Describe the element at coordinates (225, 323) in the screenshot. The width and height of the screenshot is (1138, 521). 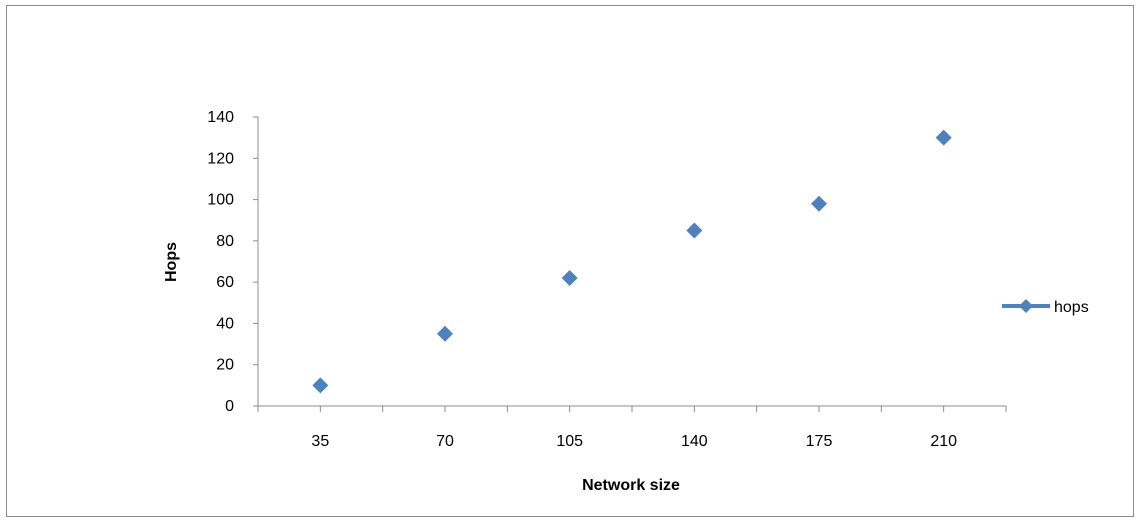
I see `y-tick-label: 40` at that location.